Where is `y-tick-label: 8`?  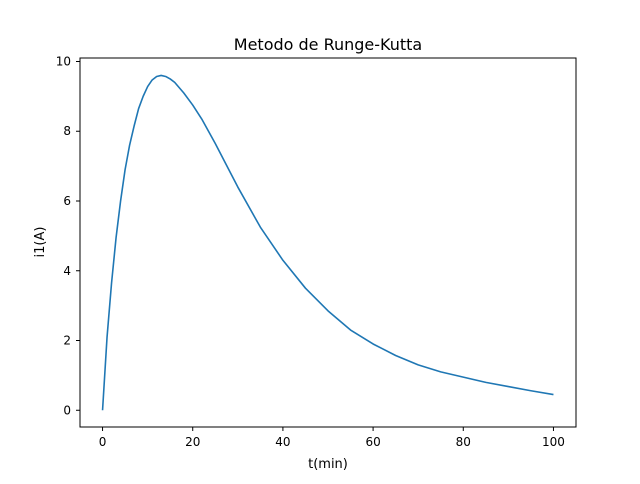
y-tick-label: 8 is located at coordinates (67, 131).